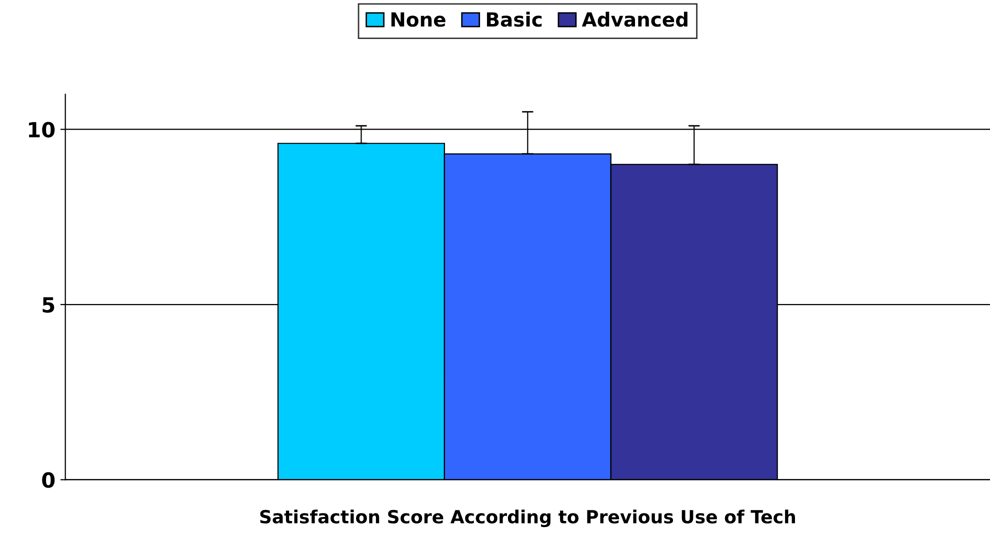  What do you see at coordinates (41, 130) in the screenshot?
I see `y-tick-label: 10` at bounding box center [41, 130].